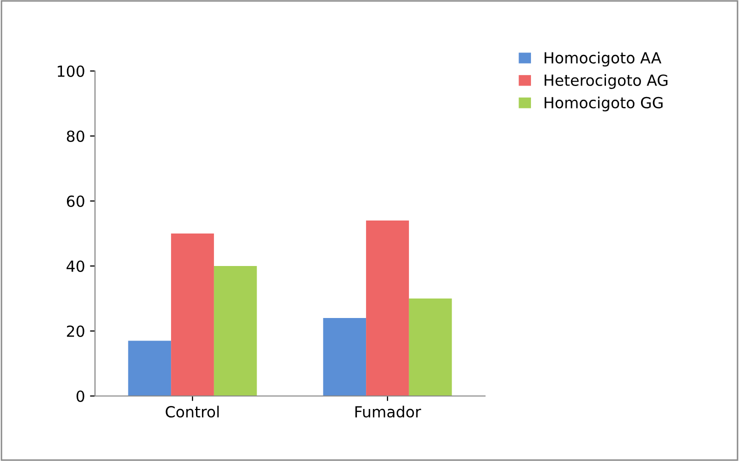 This screenshot has width=739, height=461. I want to click on y-tick-label: 100, so click(71, 71).